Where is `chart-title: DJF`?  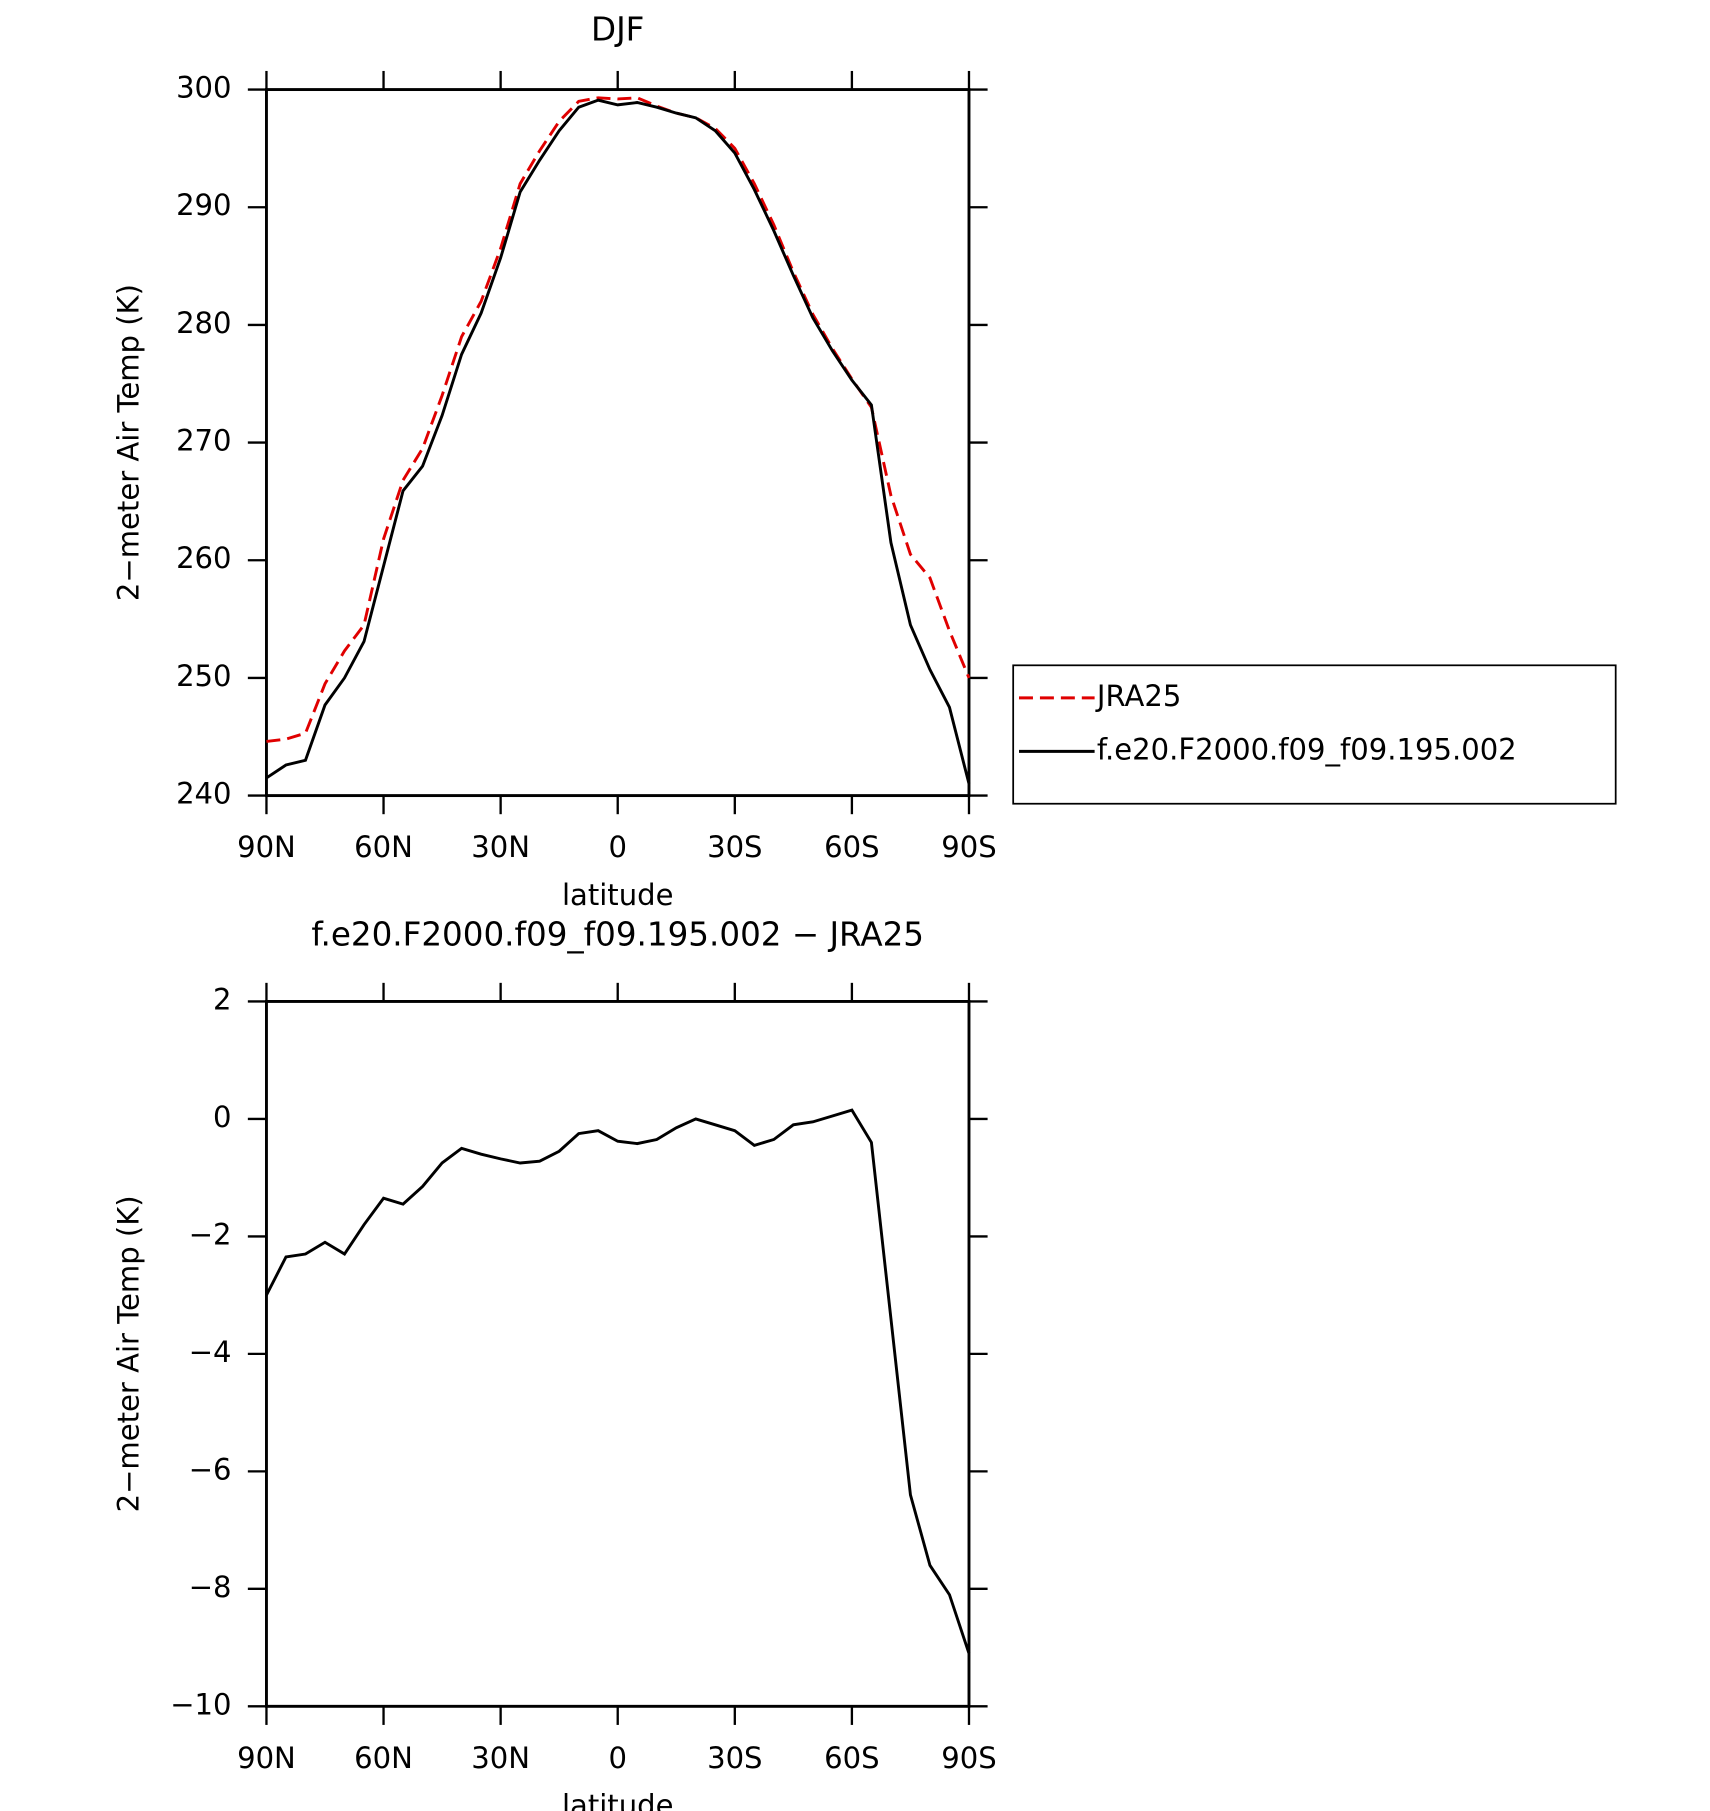 chart-title: DJF is located at coordinates (617, 29).